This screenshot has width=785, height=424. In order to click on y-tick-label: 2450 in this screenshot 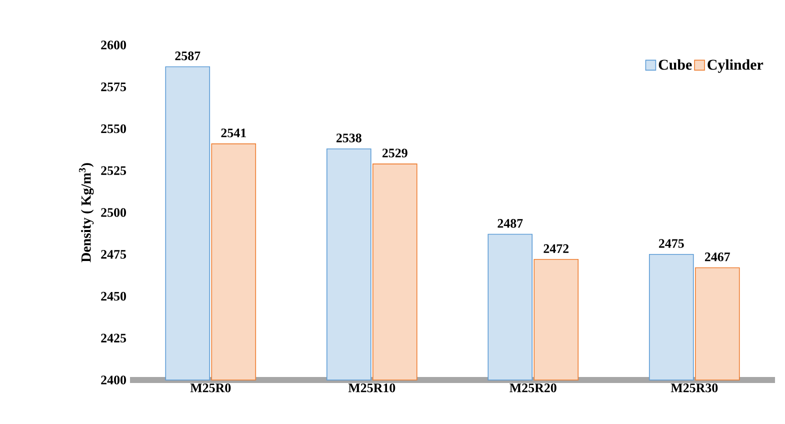, I will do `click(113, 296)`.